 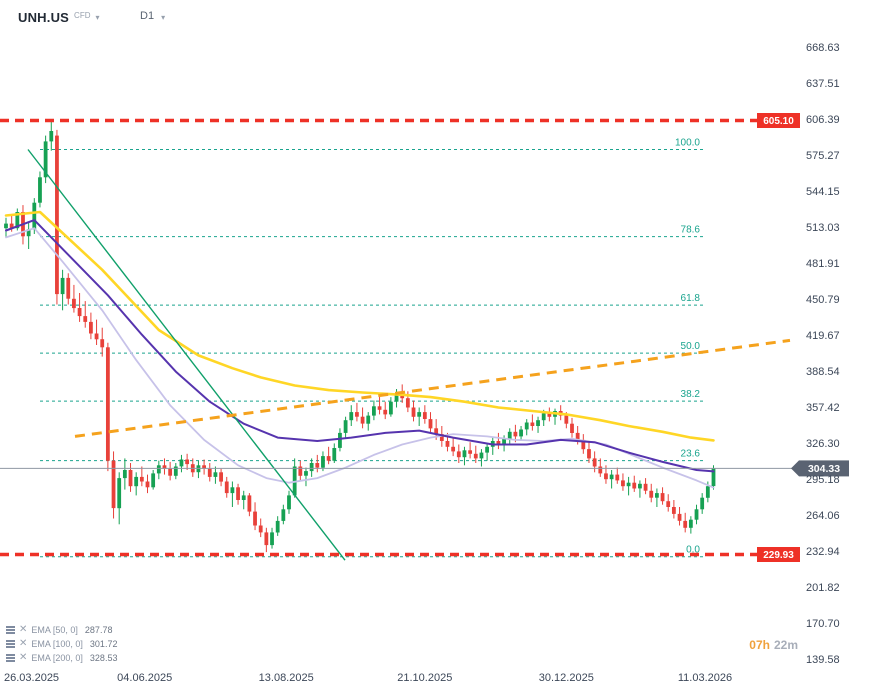 I want to click on price-tick: 170.70, so click(x=823, y=624).